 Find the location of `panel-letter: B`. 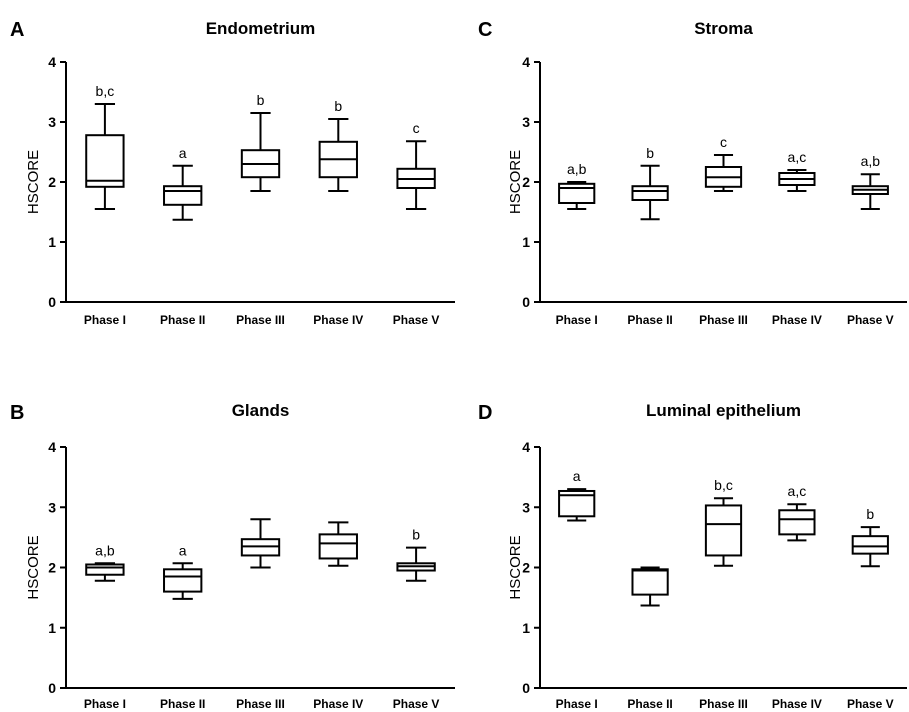

panel-letter: B is located at coordinates (17, 413).